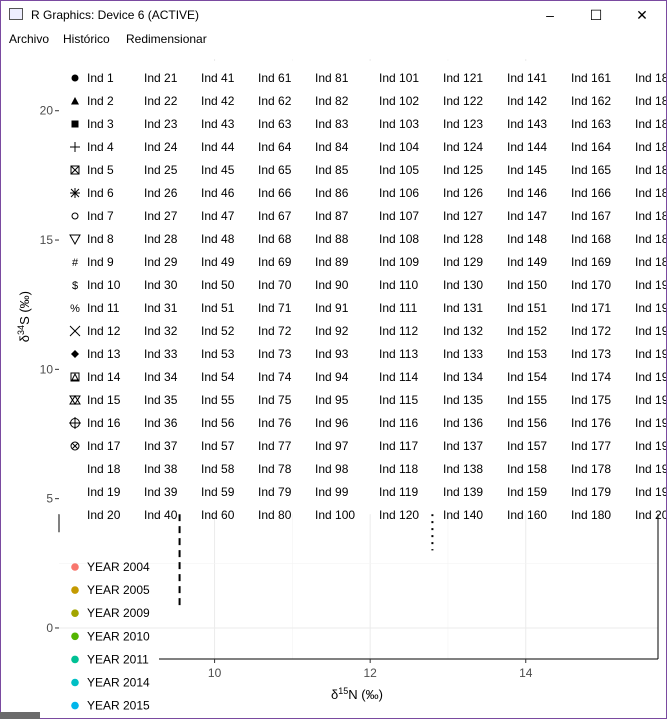  What do you see at coordinates (104, 285) in the screenshot?
I see `legend-label: Ind 10` at bounding box center [104, 285].